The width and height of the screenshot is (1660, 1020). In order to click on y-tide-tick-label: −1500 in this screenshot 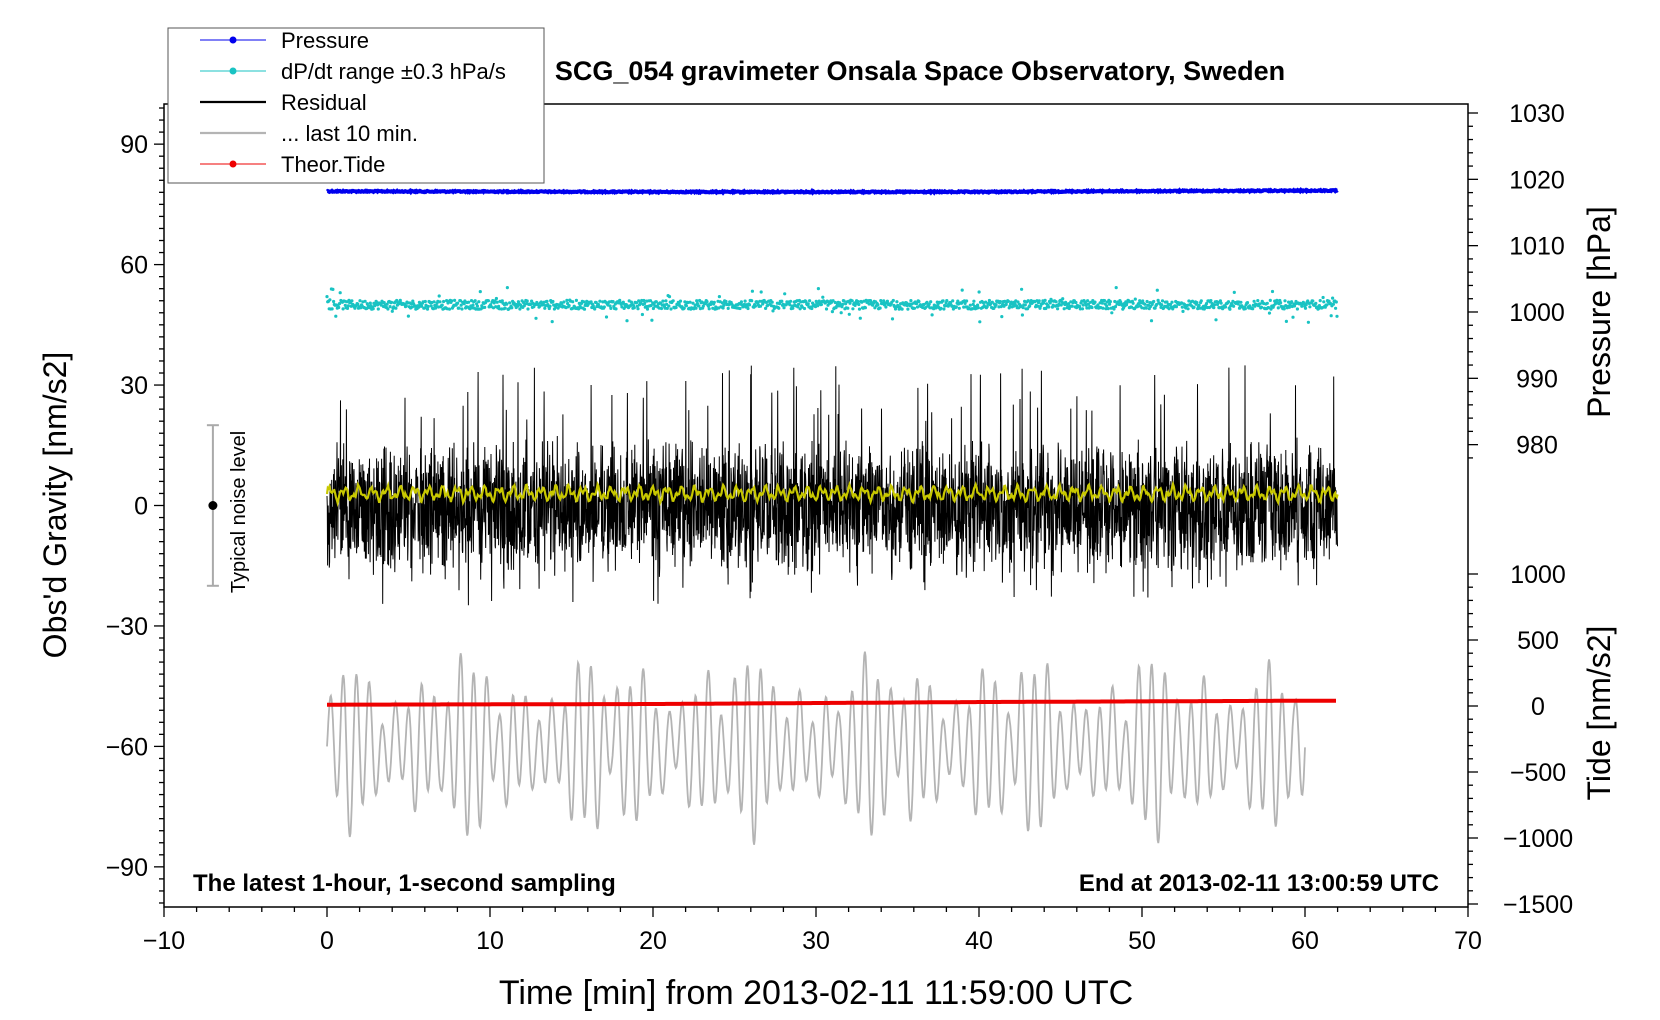, I will do `click(1538, 905)`.